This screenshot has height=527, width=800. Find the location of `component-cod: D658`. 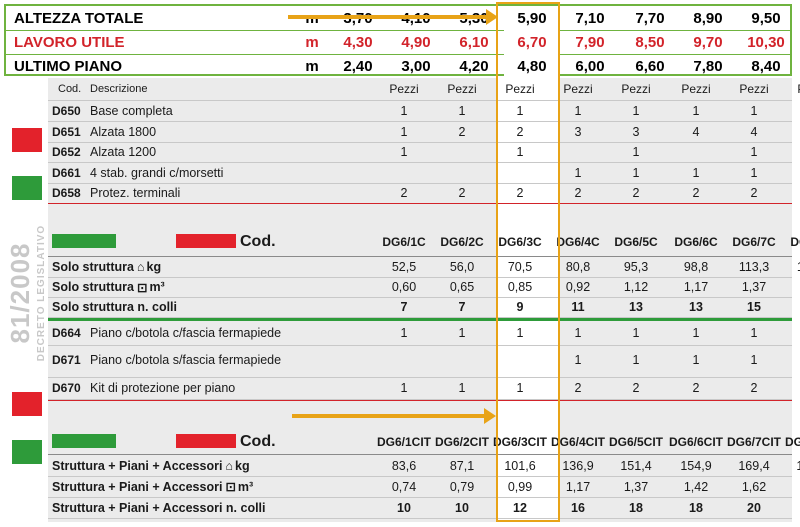

component-cod: D658 is located at coordinates (66, 193).